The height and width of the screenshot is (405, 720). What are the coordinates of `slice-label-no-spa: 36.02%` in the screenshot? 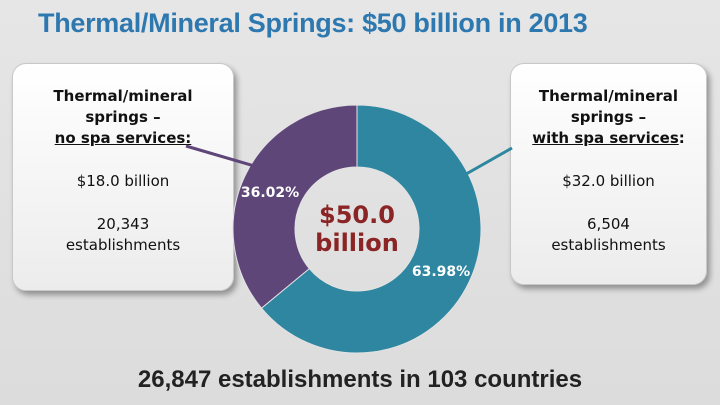 It's located at (270, 193).